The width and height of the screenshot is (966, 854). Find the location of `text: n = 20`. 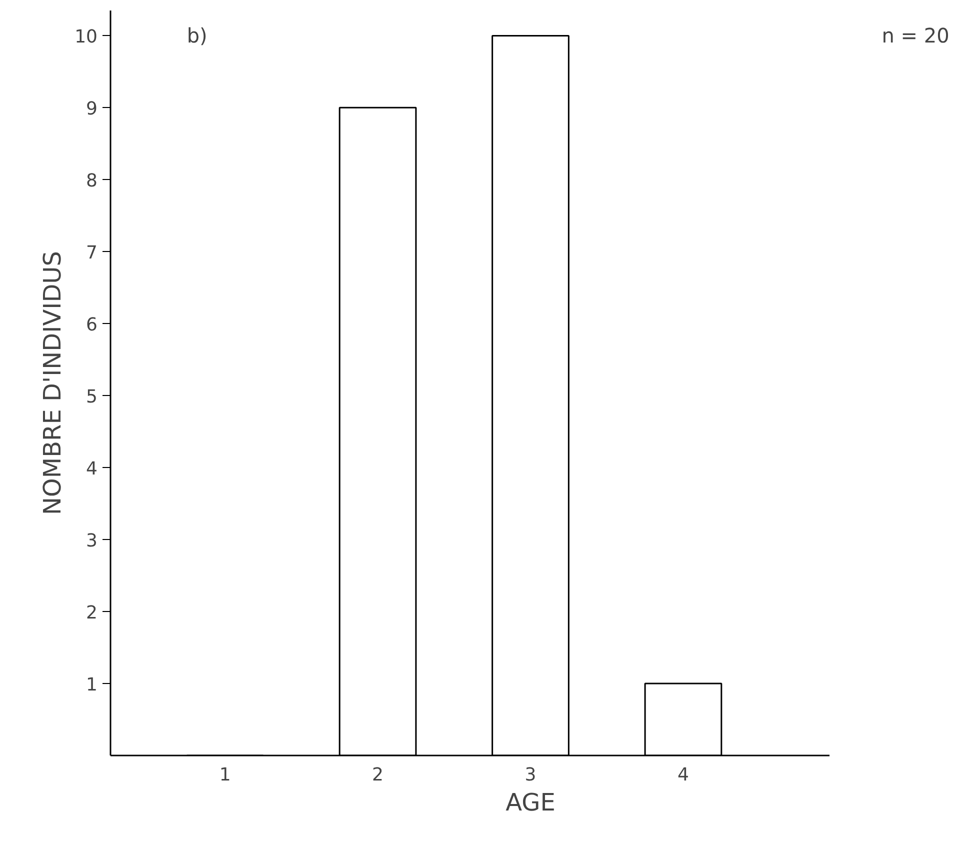

text: n = 20 is located at coordinates (916, 36).